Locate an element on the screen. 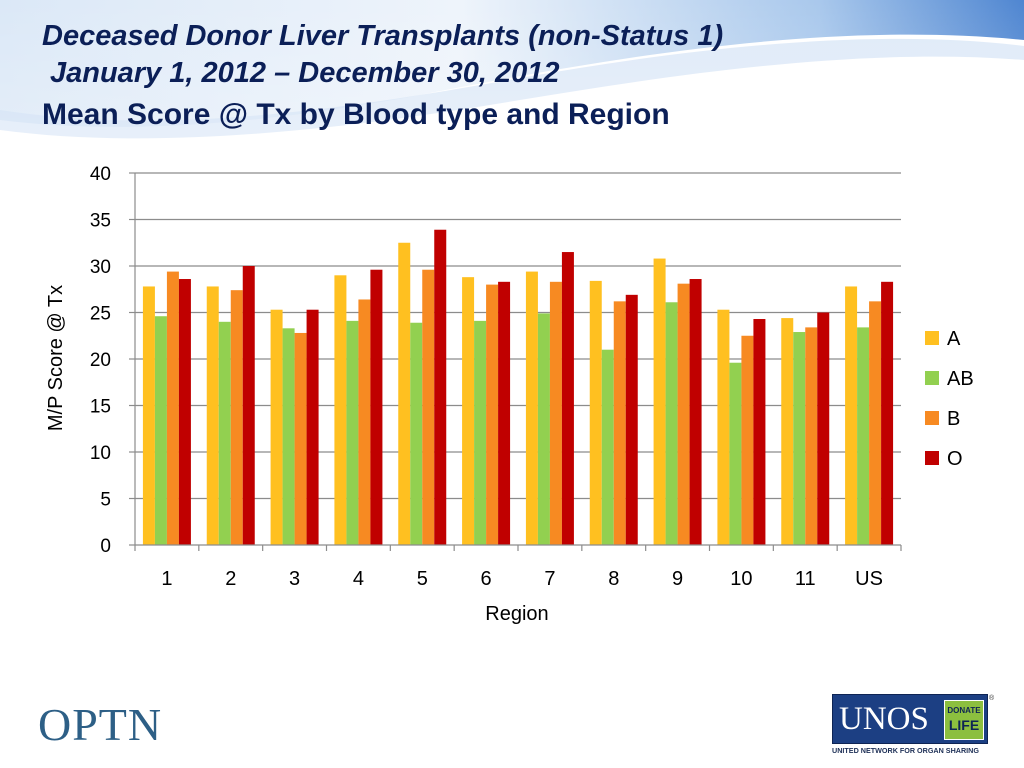  bar-o-region-us is located at coordinates (887, 413).